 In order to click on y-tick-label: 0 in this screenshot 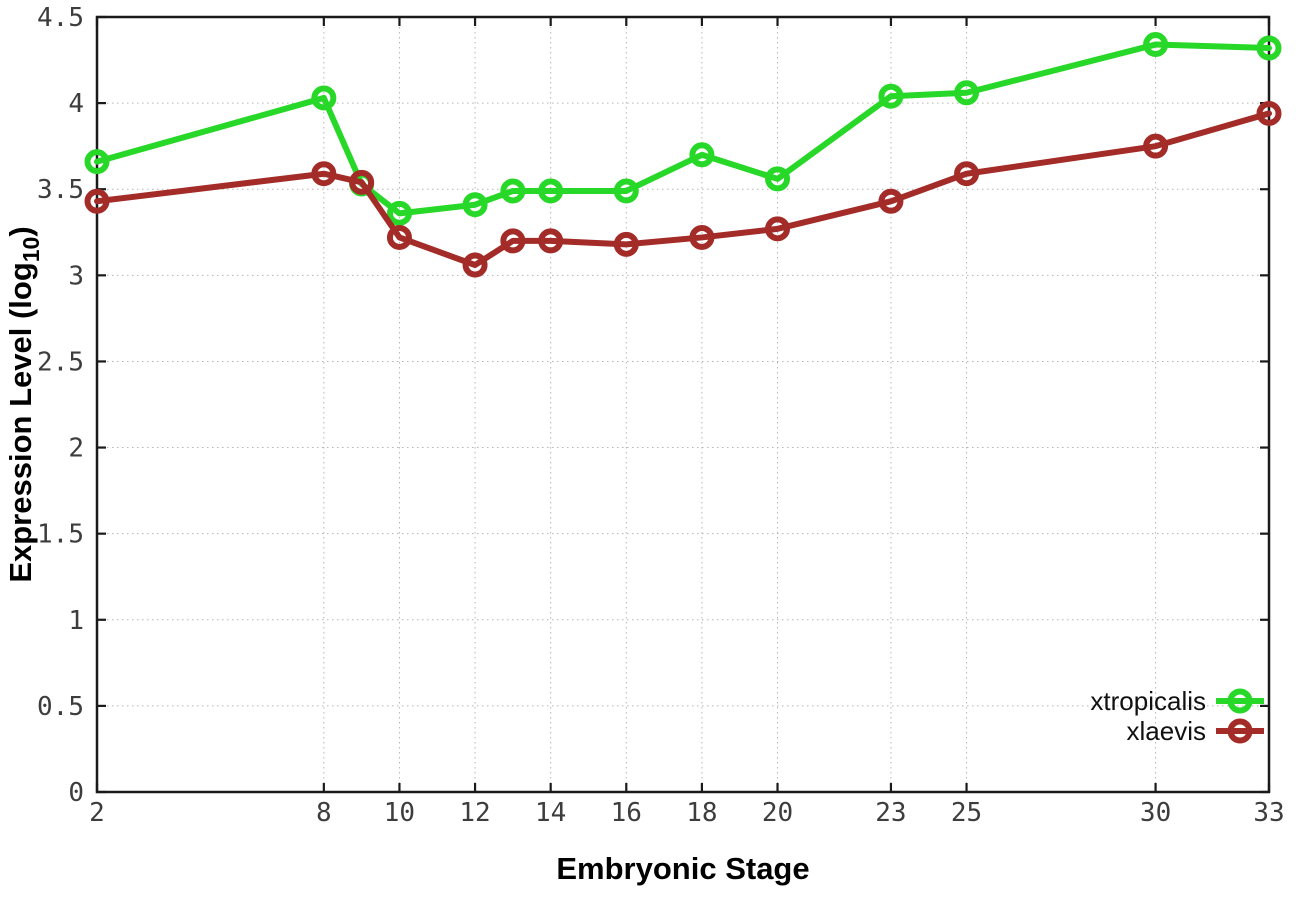, I will do `click(76, 793)`.